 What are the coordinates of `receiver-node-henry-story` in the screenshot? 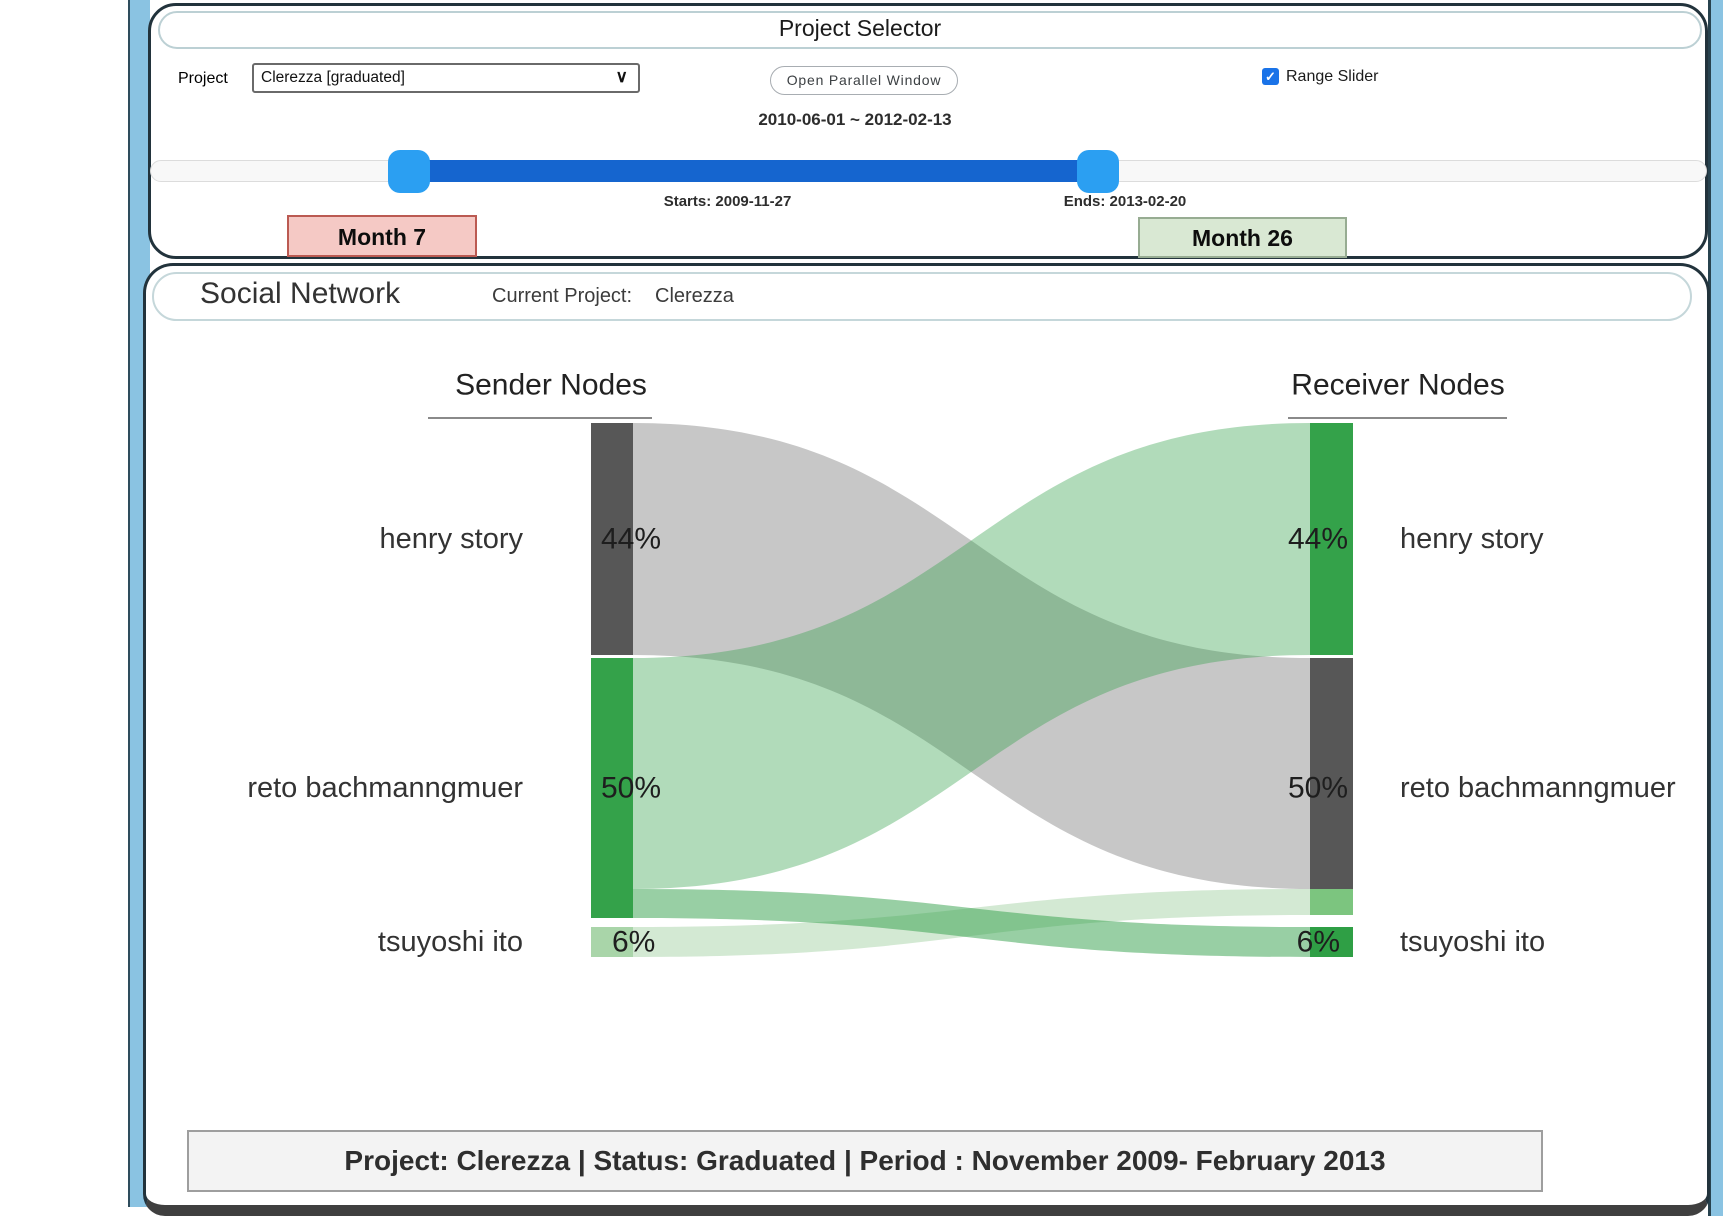 It's located at (1331, 539).